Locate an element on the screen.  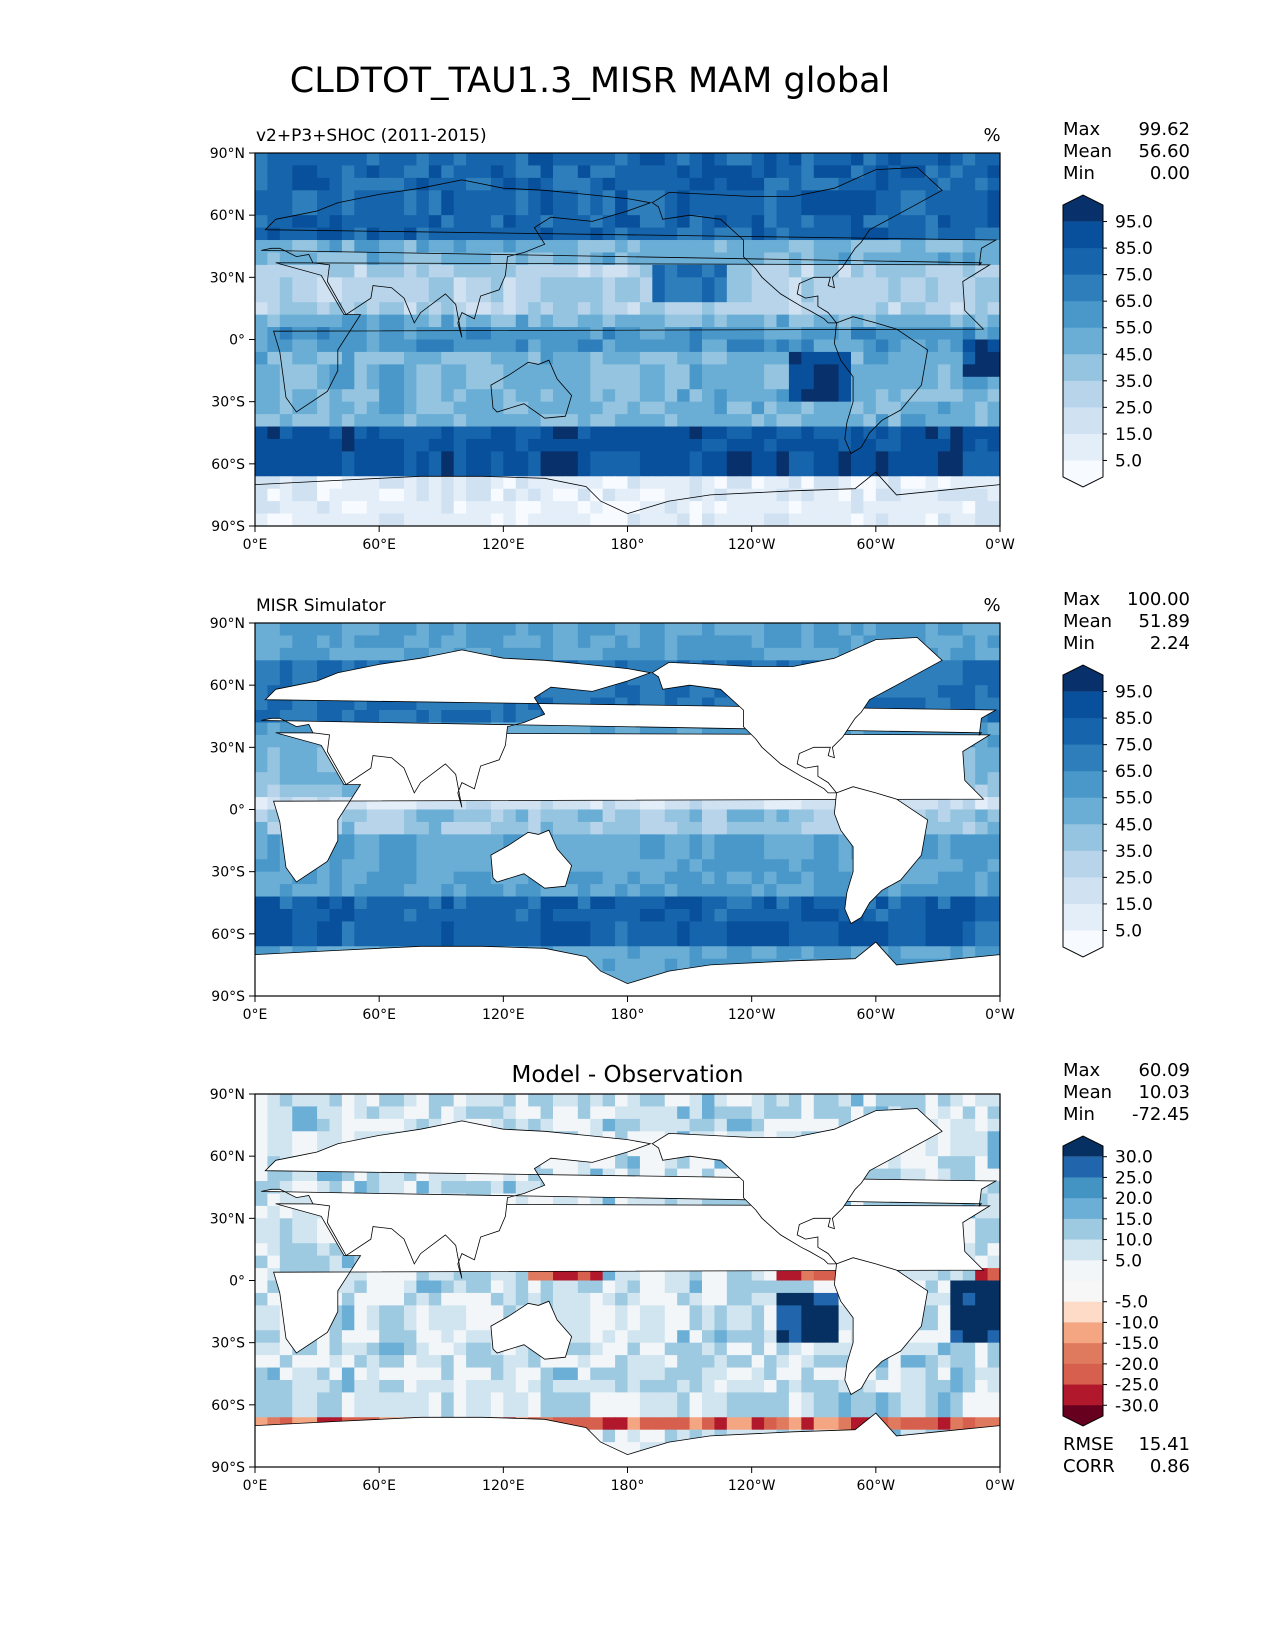
panel-title: MISR Simulator is located at coordinates (321, 606).